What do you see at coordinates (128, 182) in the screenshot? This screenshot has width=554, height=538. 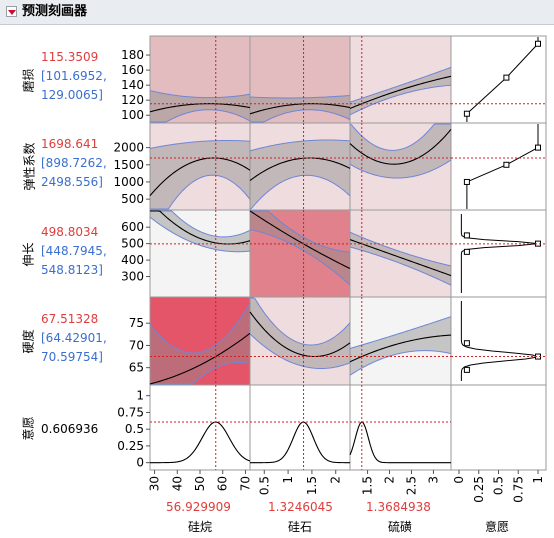 I see `y-tick-label-r1-2: 1000` at bounding box center [128, 182].